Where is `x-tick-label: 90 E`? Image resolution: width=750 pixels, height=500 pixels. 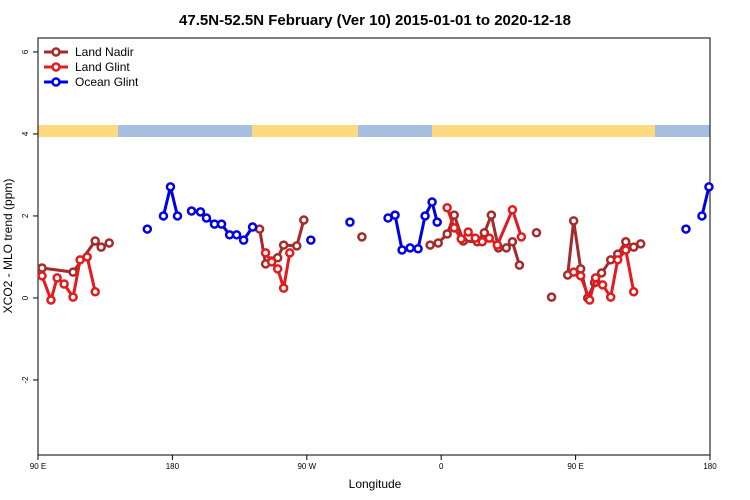
x-tick-label: 90 E is located at coordinates (38, 466).